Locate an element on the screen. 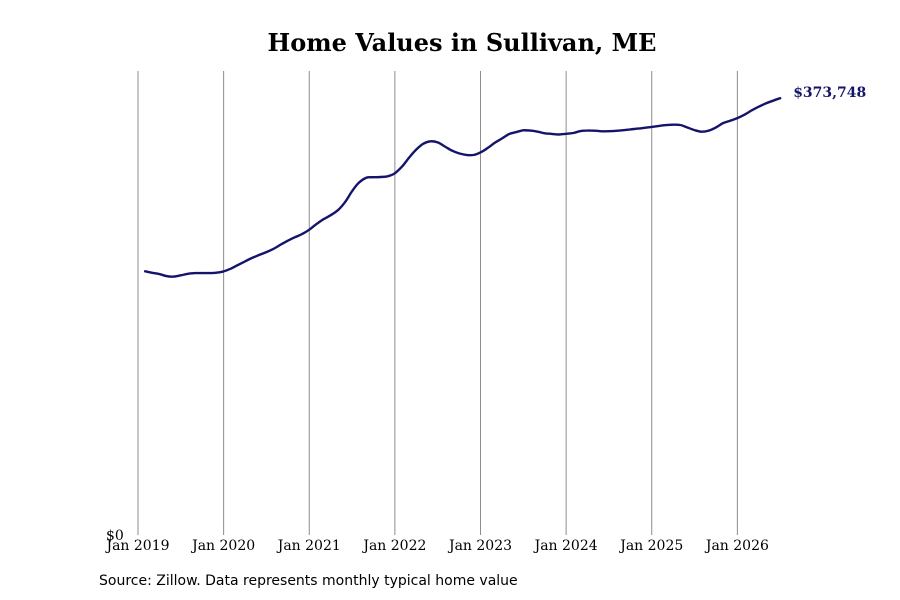  x-tick-label-4: Jan 2022 is located at coordinates (393, 546).